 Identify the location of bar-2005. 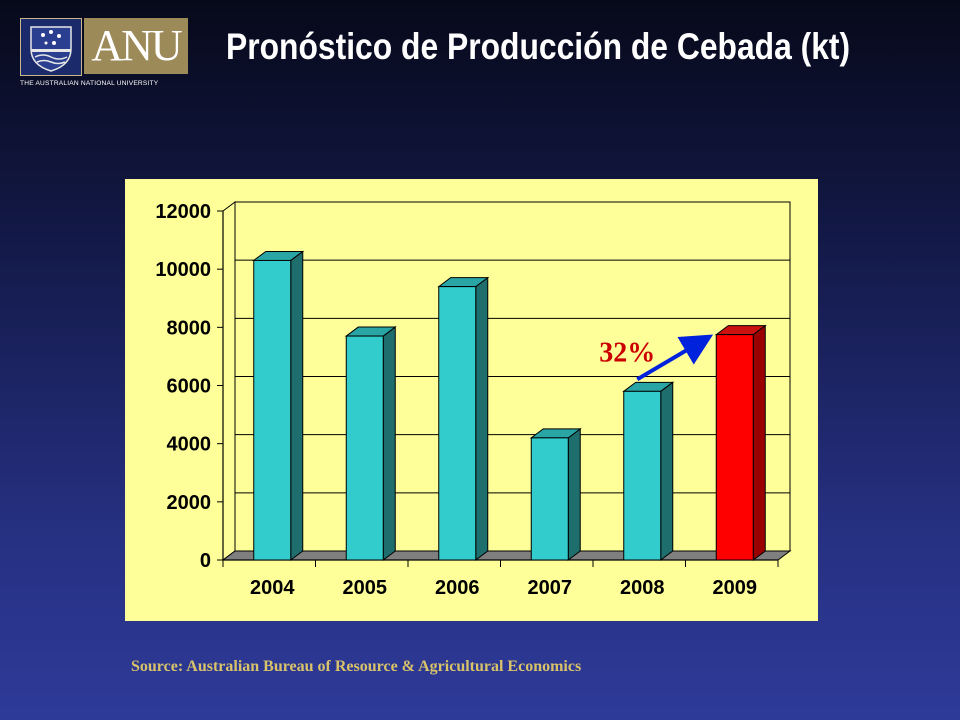
(364, 448).